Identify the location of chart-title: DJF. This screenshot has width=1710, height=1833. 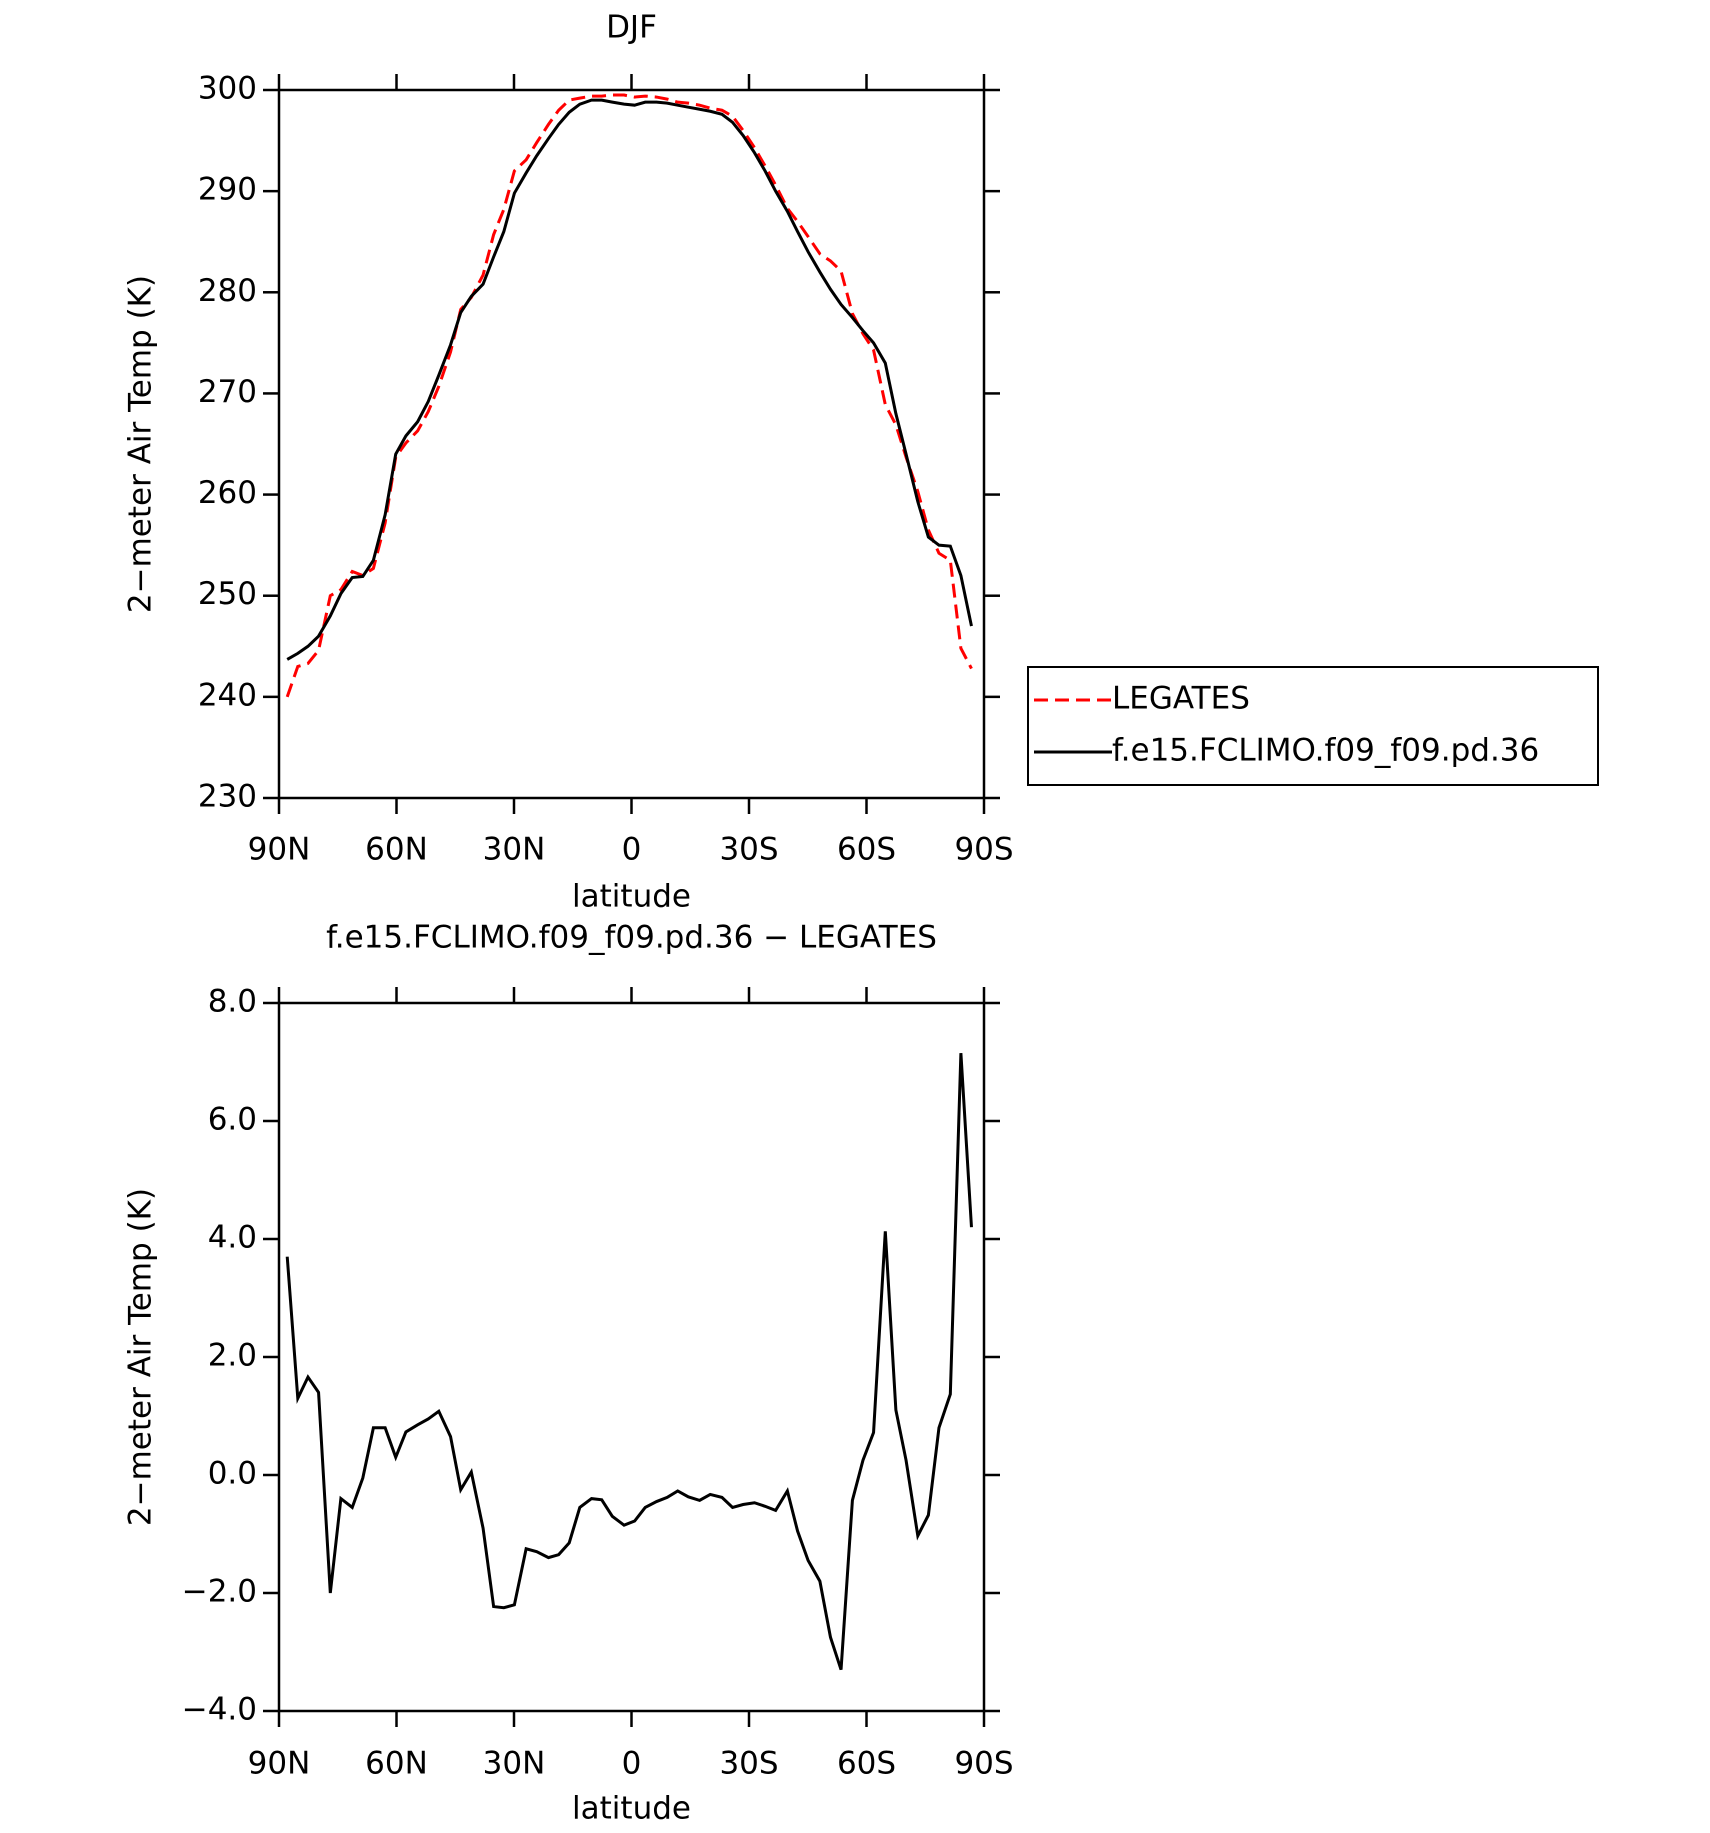
(631, 28).